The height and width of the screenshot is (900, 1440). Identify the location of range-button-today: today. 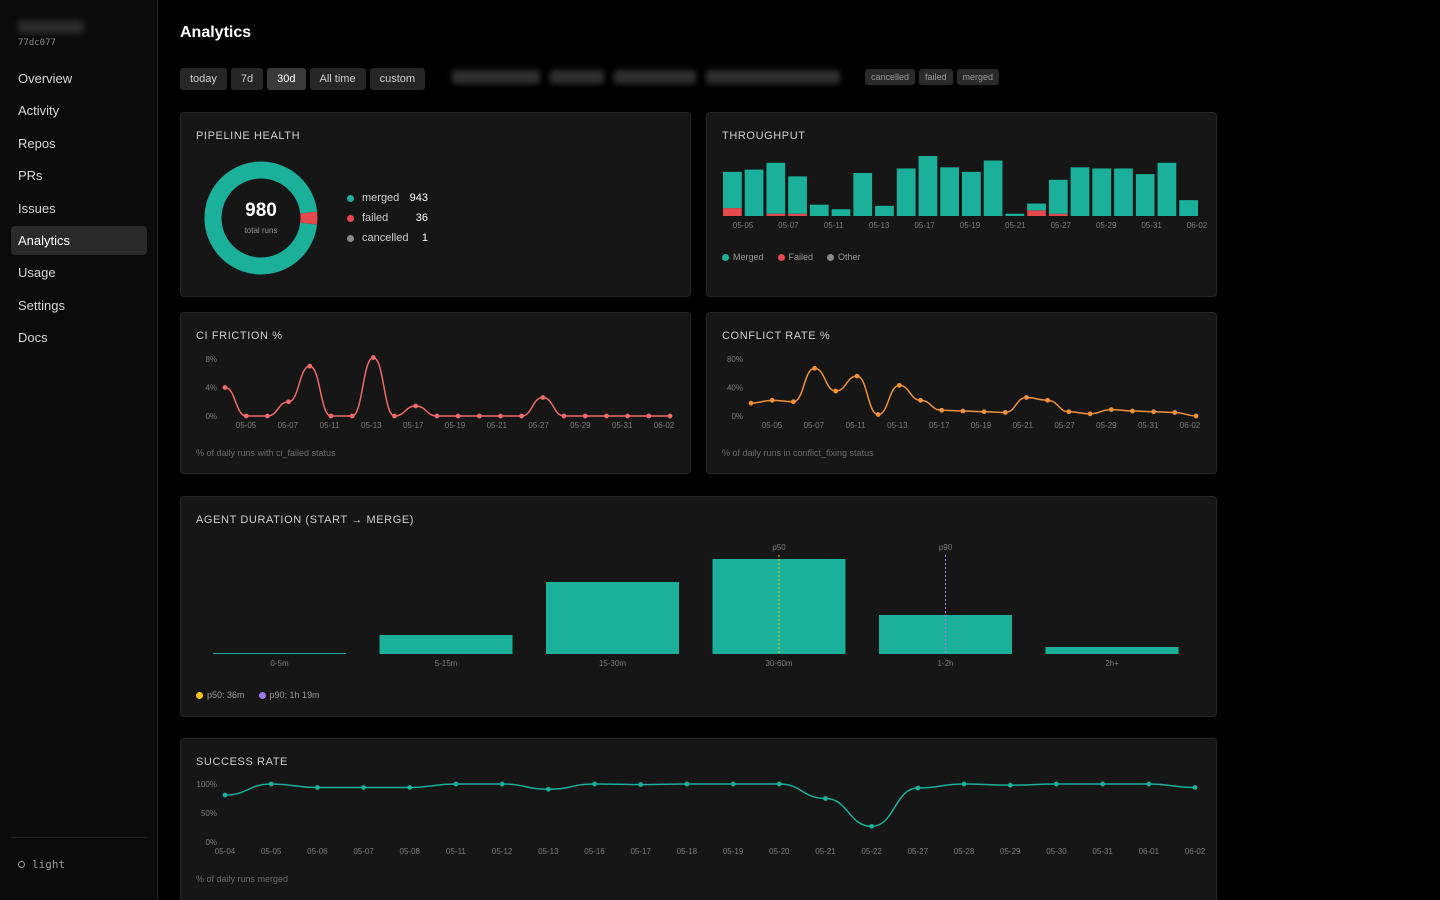
(203, 79).